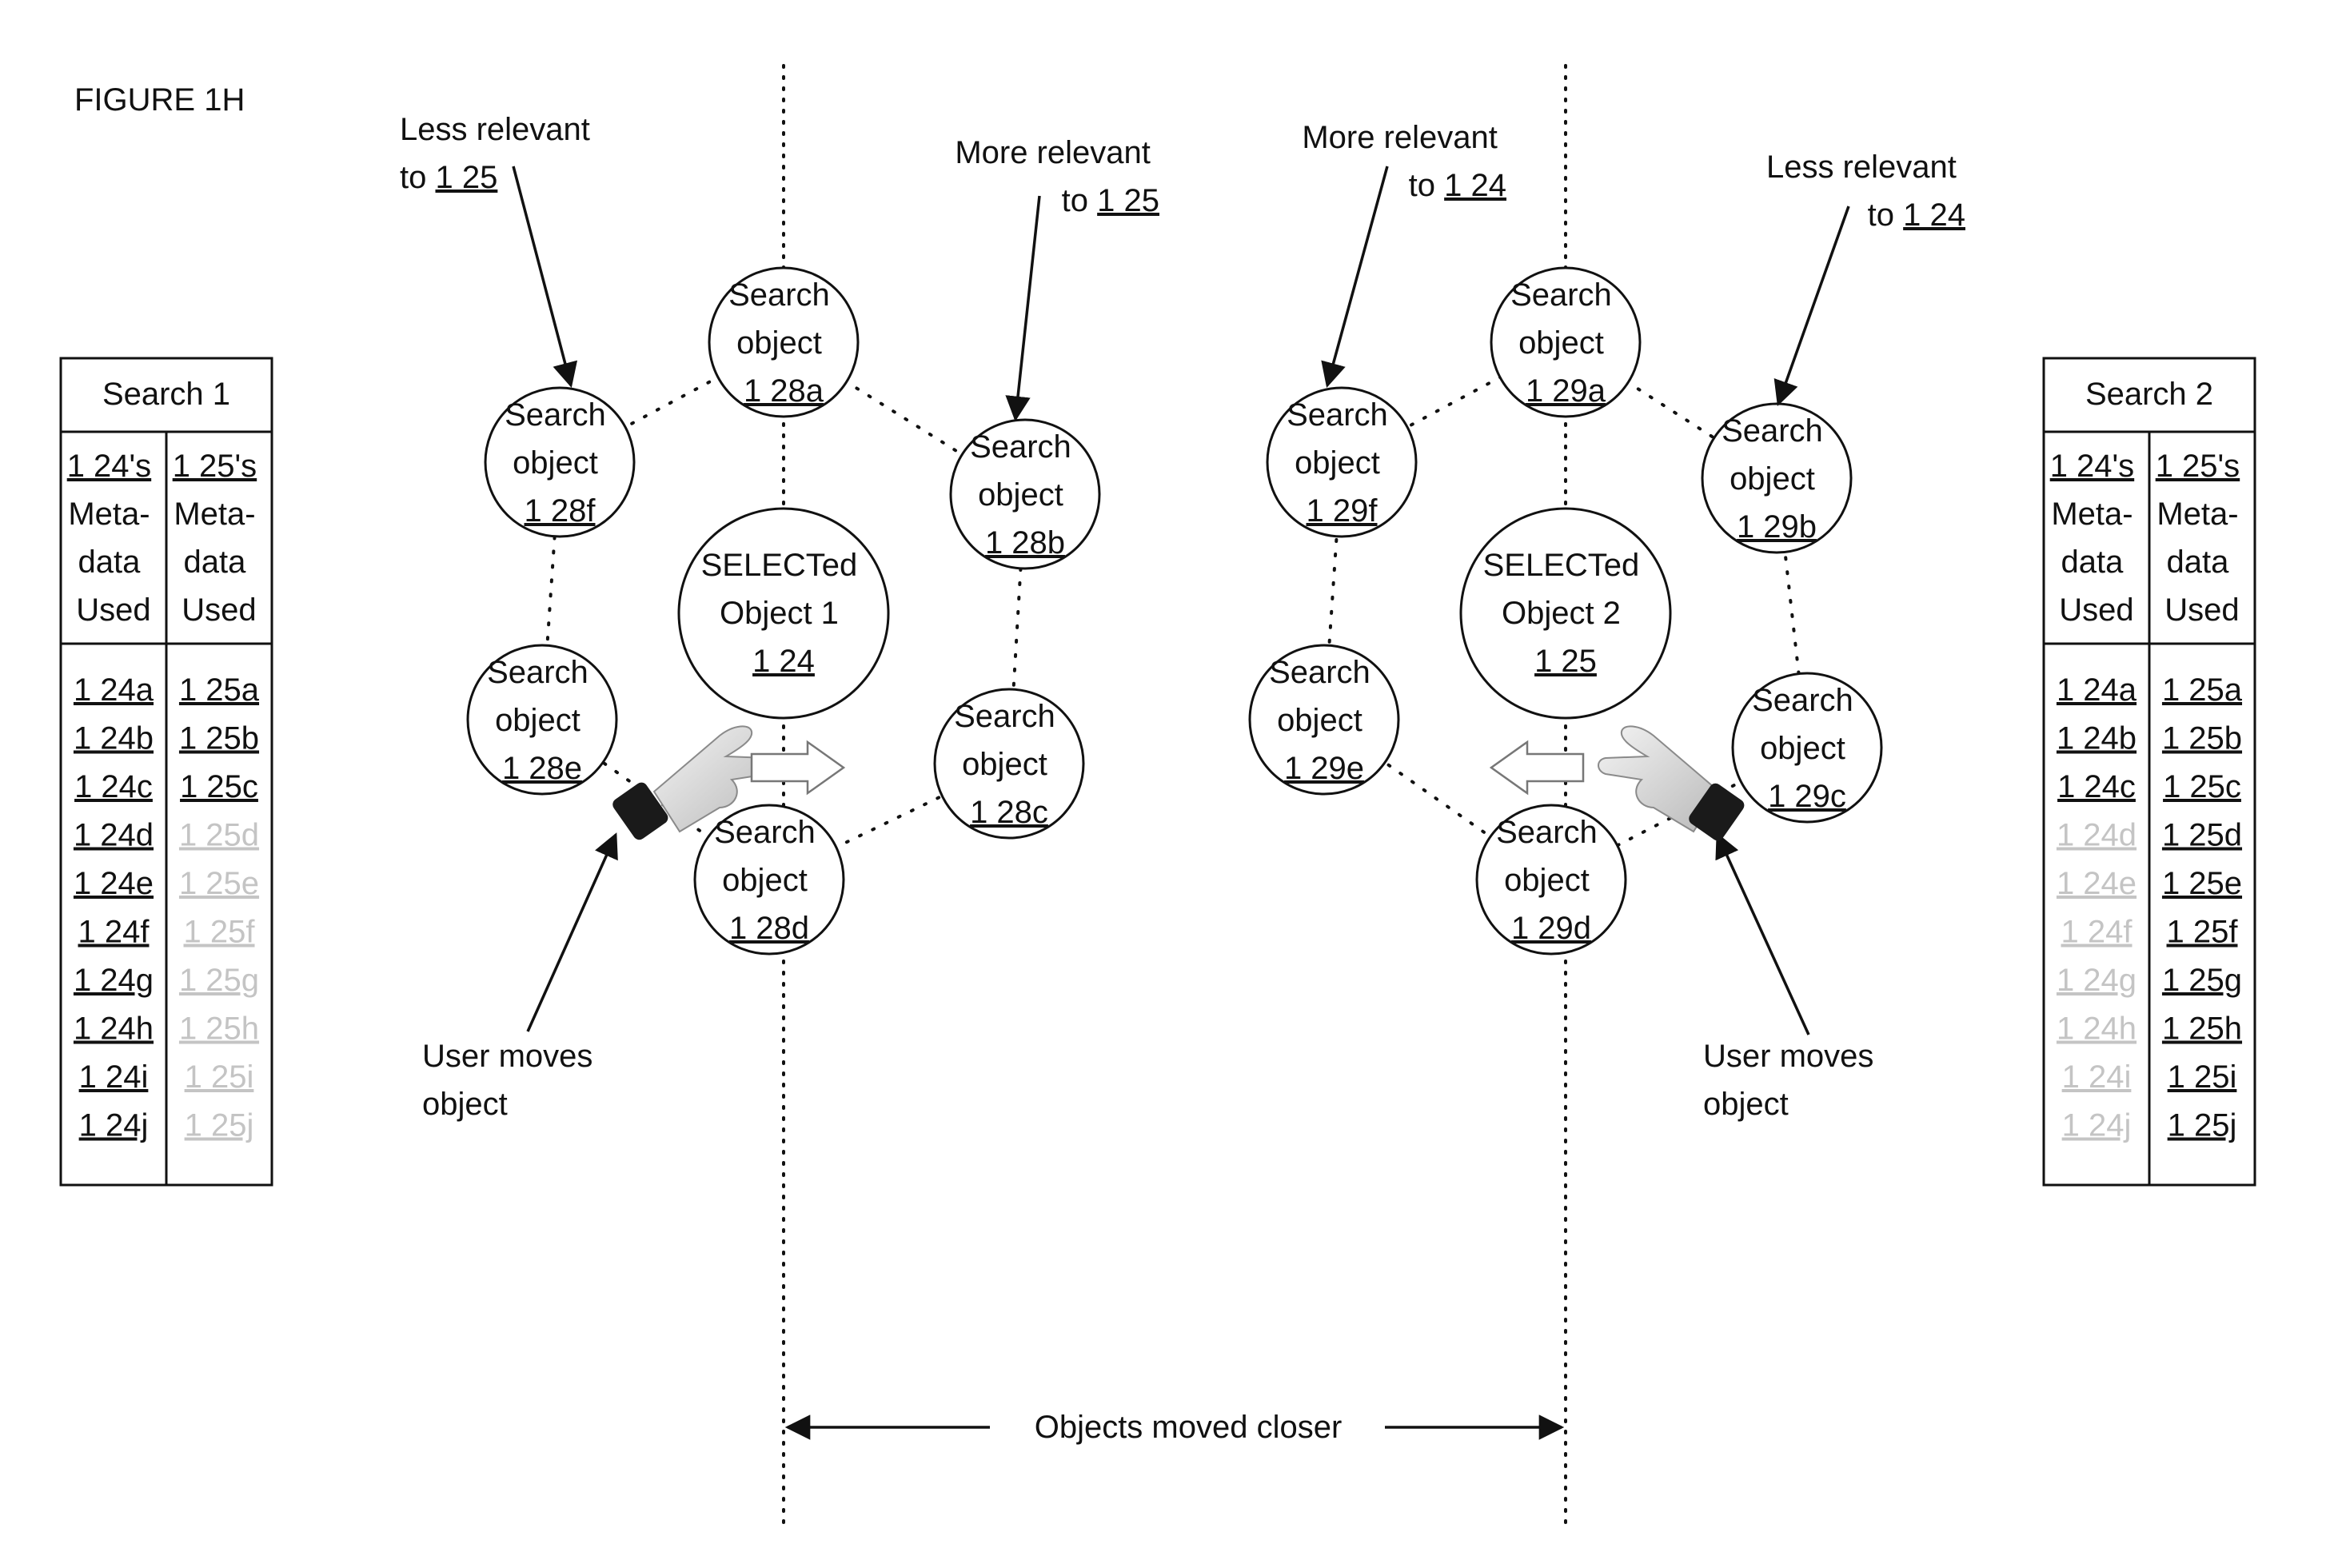  I want to click on search-object-129b: Search object 1 29b, so click(1777, 479).